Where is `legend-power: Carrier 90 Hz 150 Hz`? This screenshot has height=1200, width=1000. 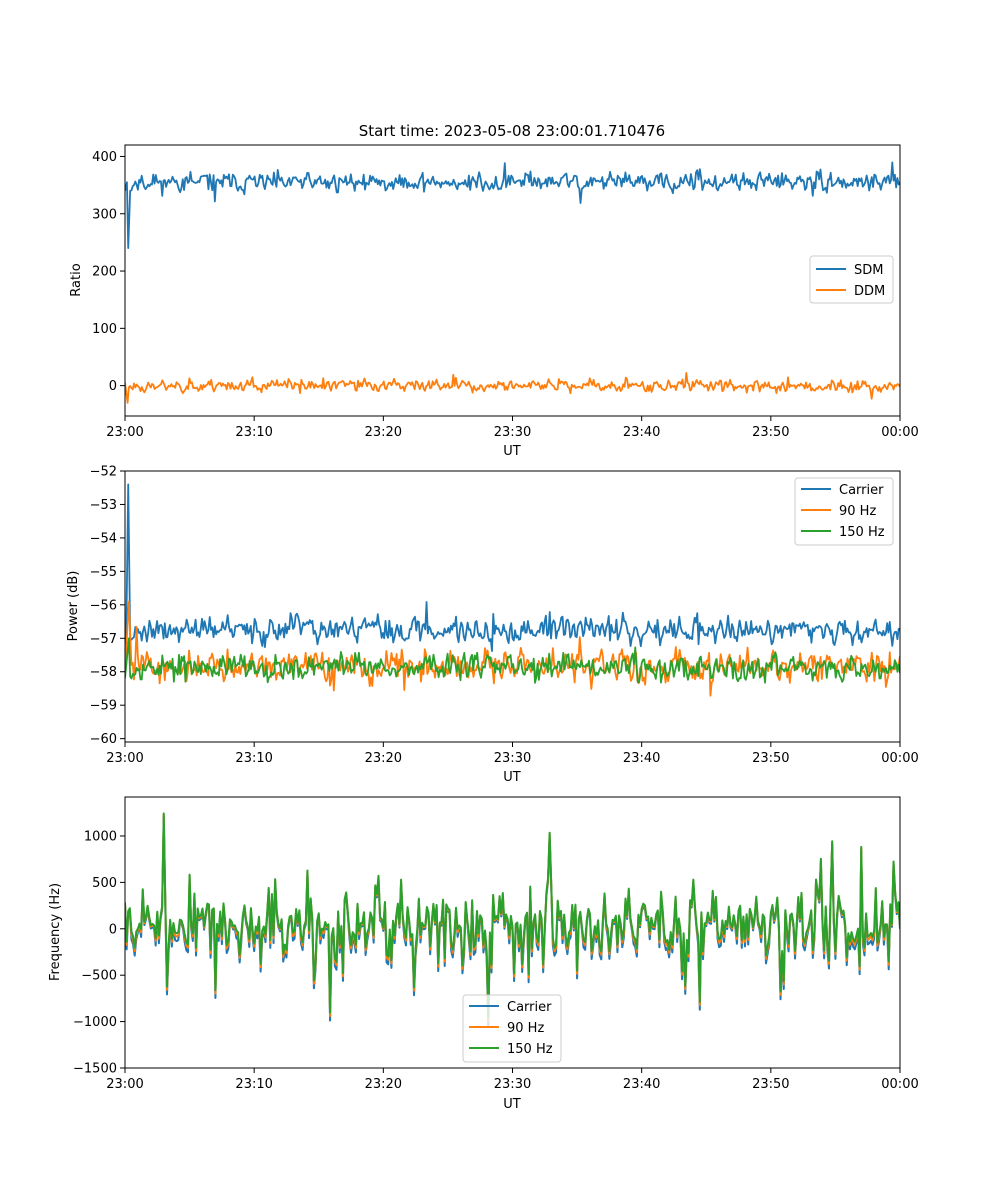
legend-power: Carrier 90 Hz 150 Hz is located at coordinates (844, 511).